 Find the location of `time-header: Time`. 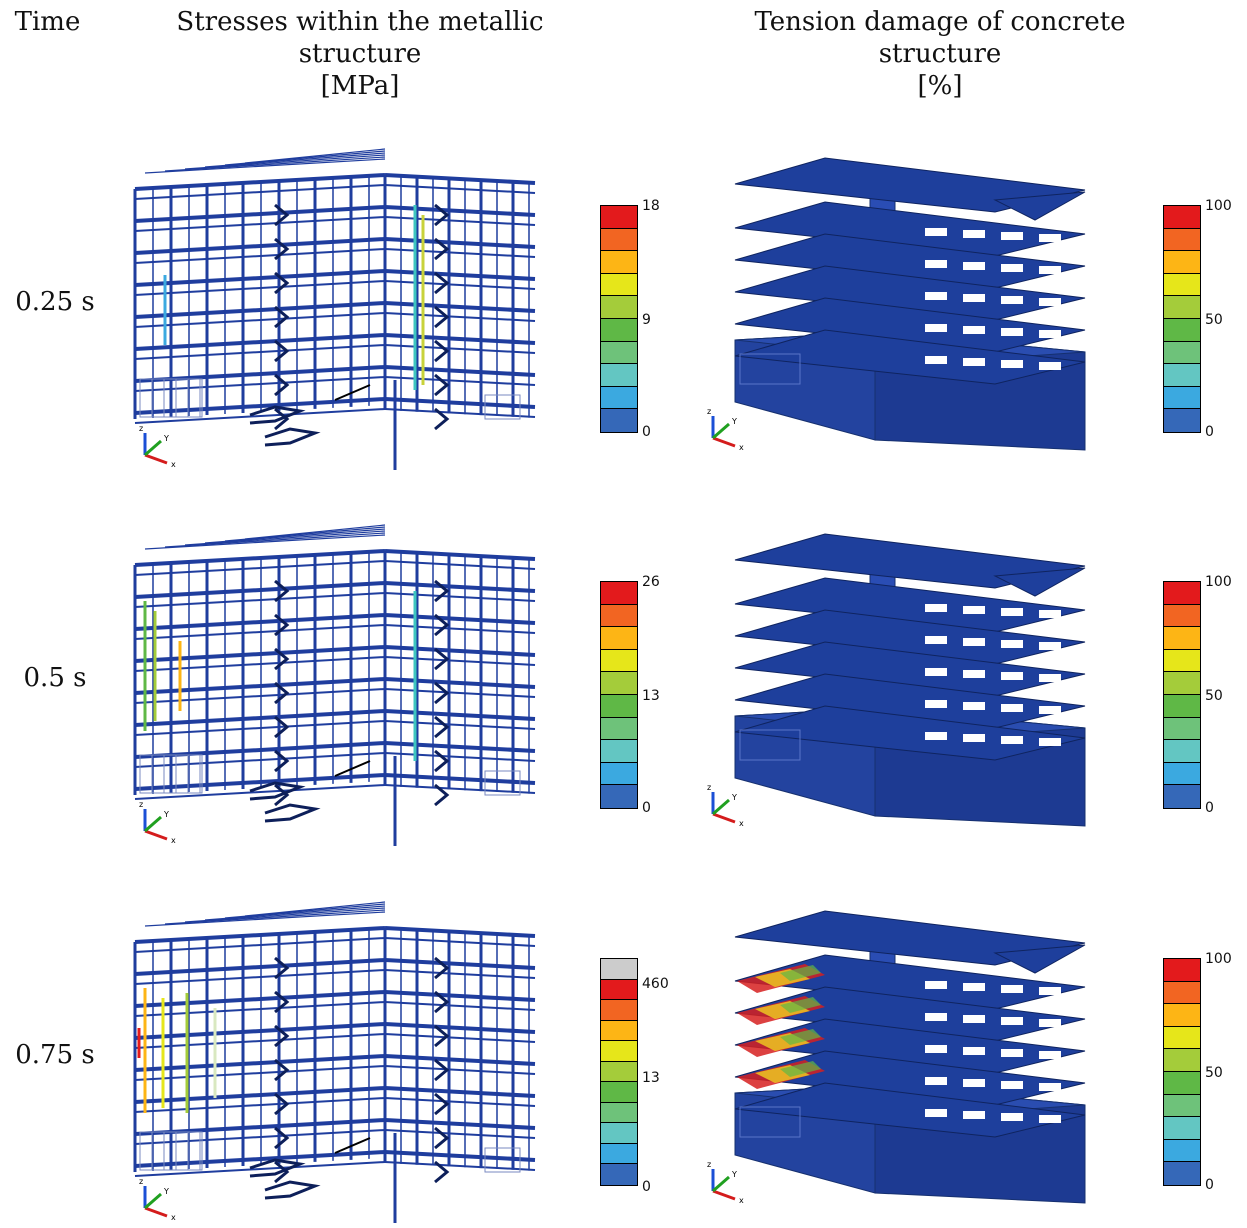

time-header: Time is located at coordinates (47, 22).